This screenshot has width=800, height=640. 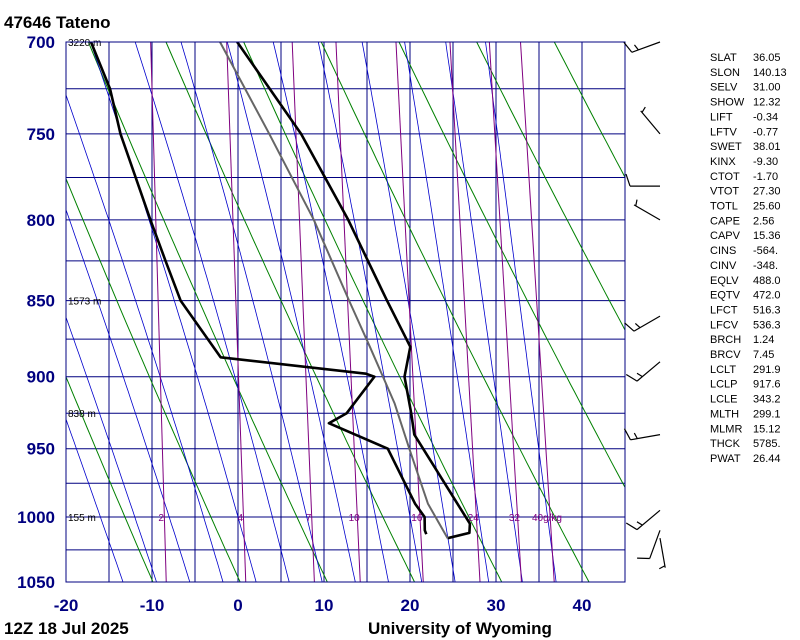 What do you see at coordinates (723, 370) in the screenshot?
I see `index-label: LCLT` at bounding box center [723, 370].